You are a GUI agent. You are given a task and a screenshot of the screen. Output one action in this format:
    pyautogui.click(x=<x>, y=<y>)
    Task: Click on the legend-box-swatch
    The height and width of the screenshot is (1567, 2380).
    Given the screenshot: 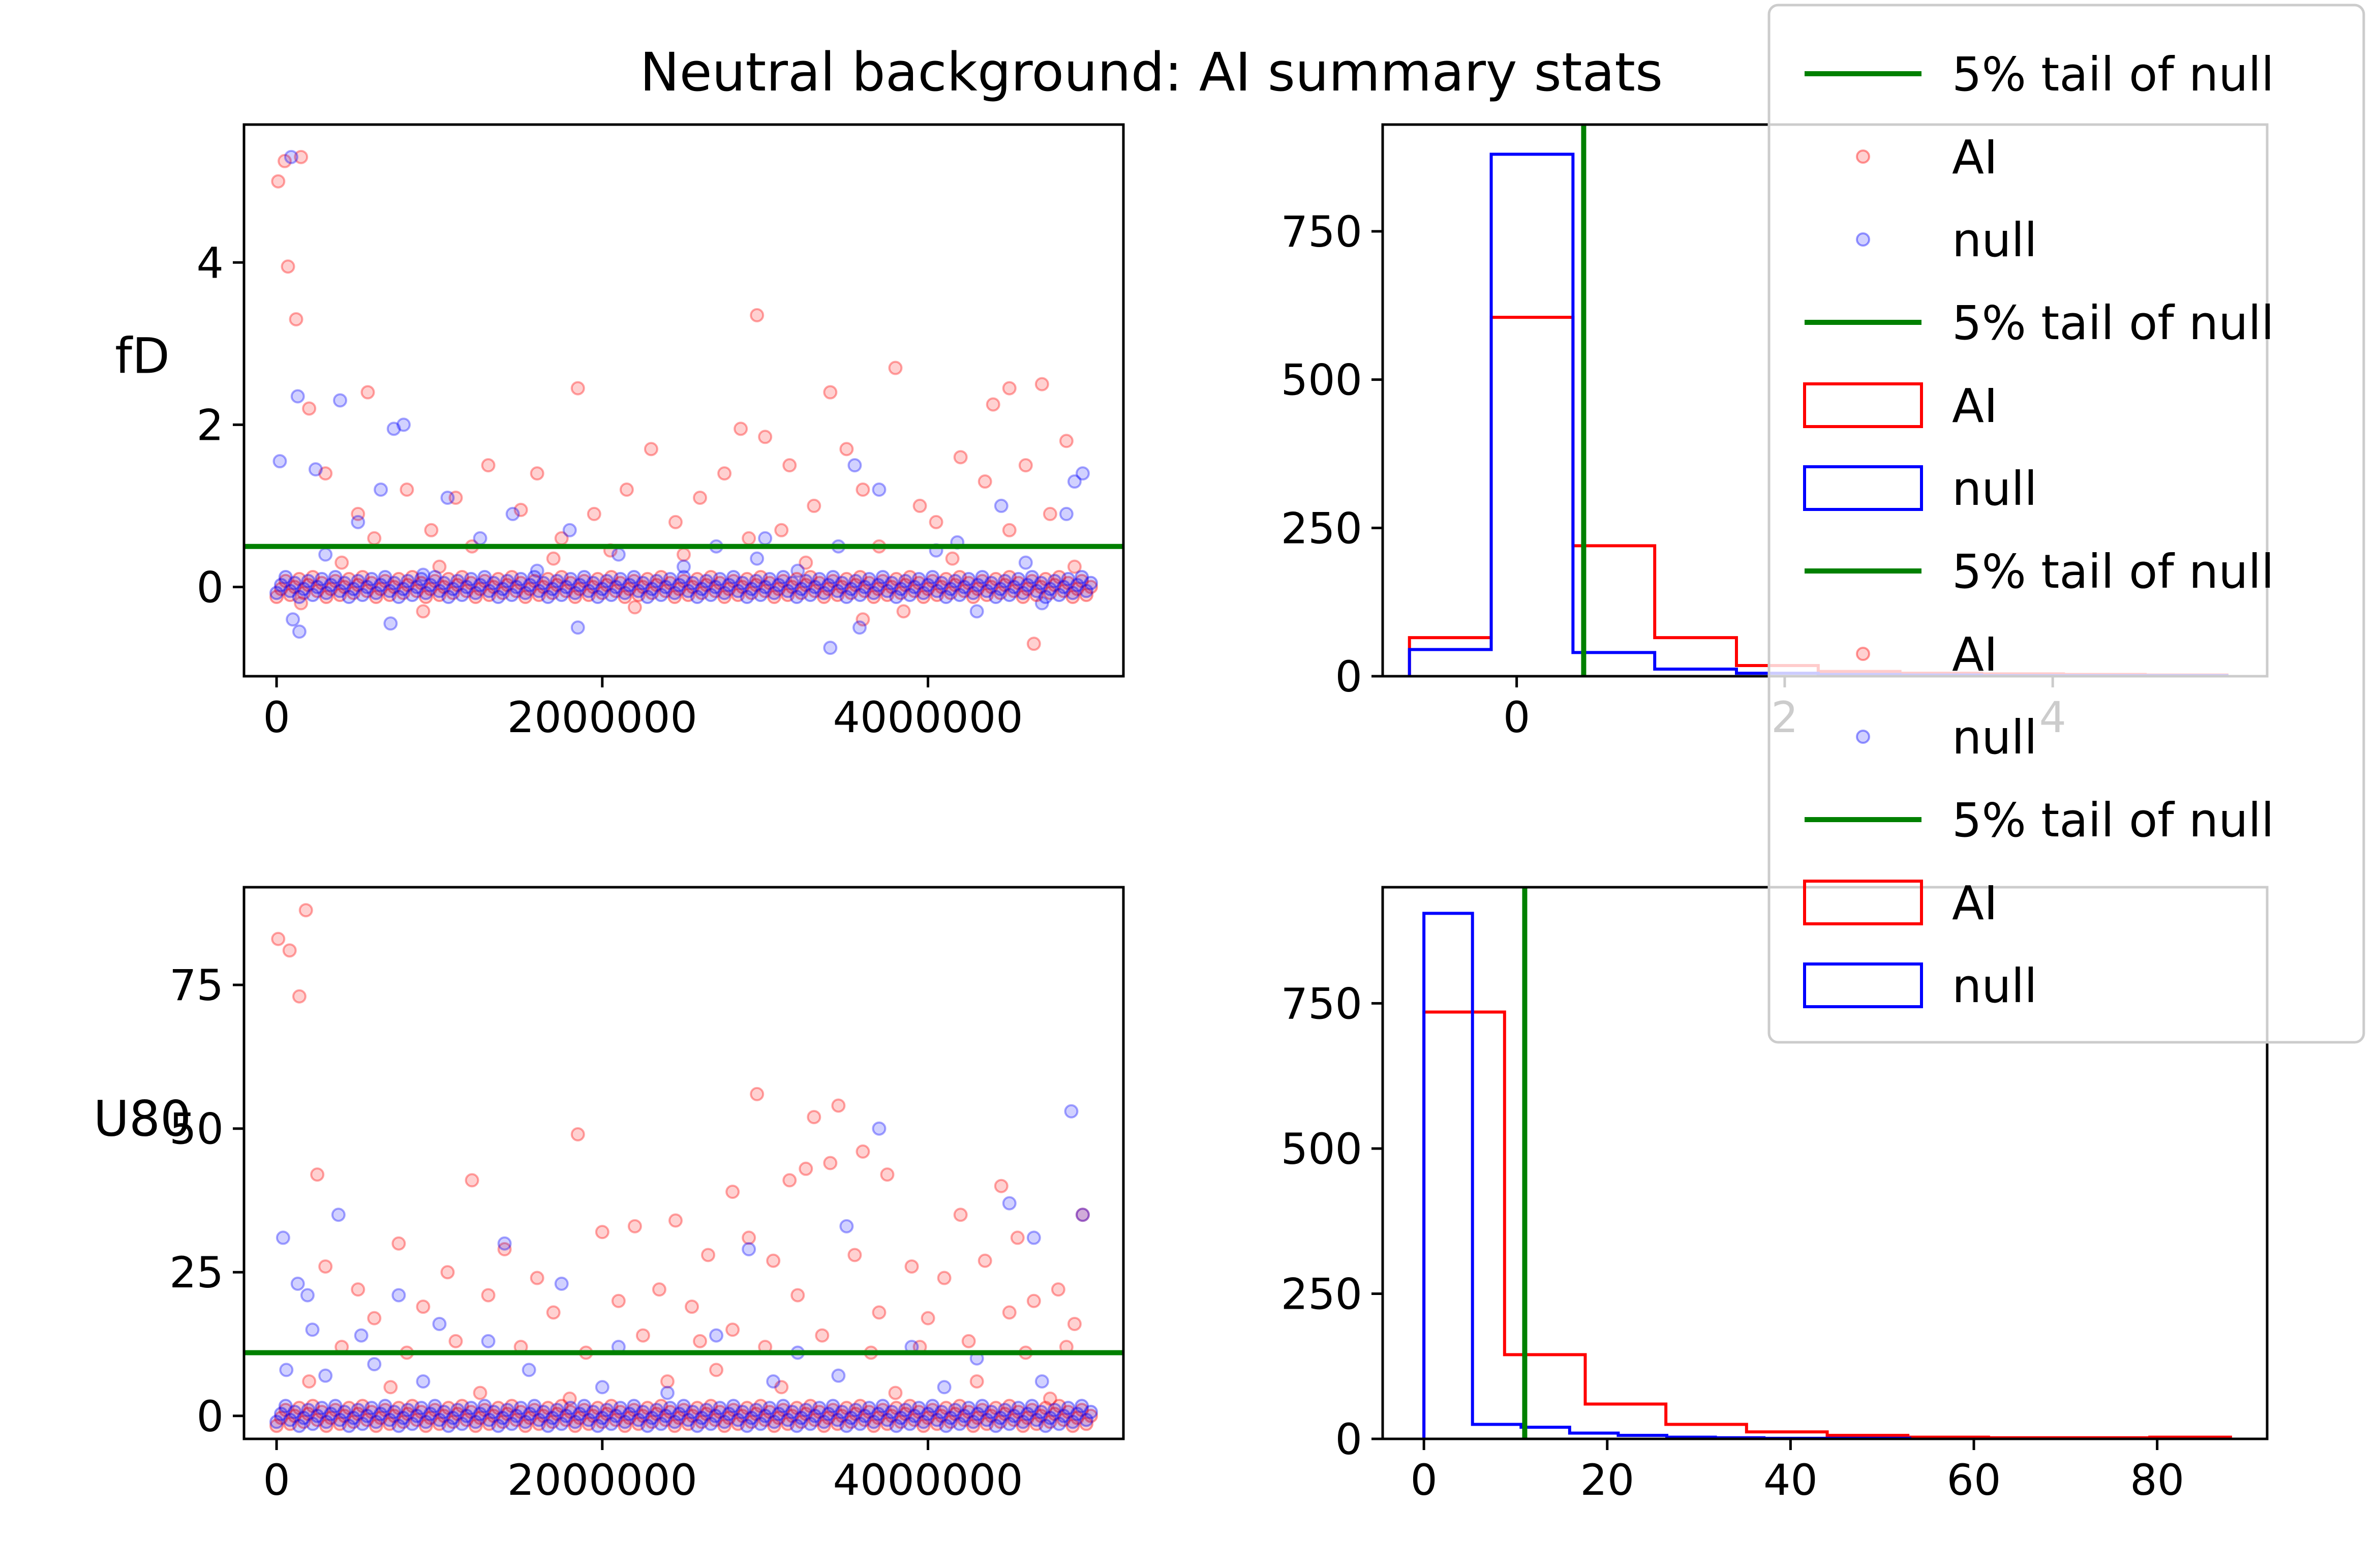 What is the action you would take?
    pyautogui.click(x=1863, y=405)
    